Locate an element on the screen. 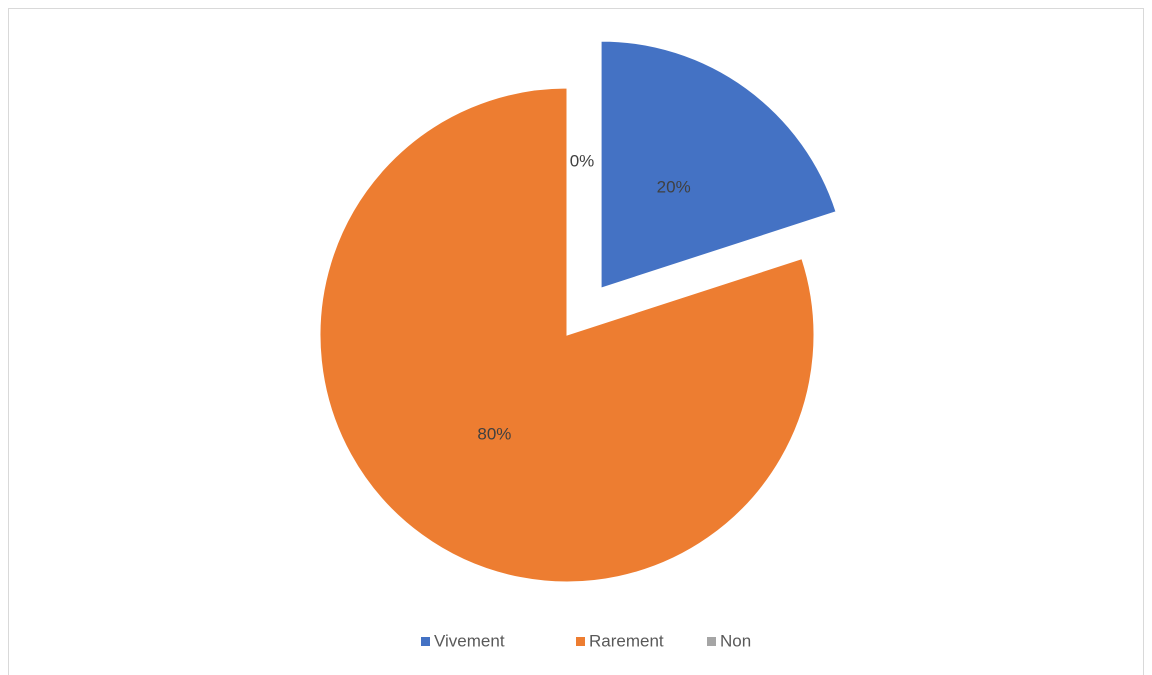  legend-label: Non is located at coordinates (735, 640).